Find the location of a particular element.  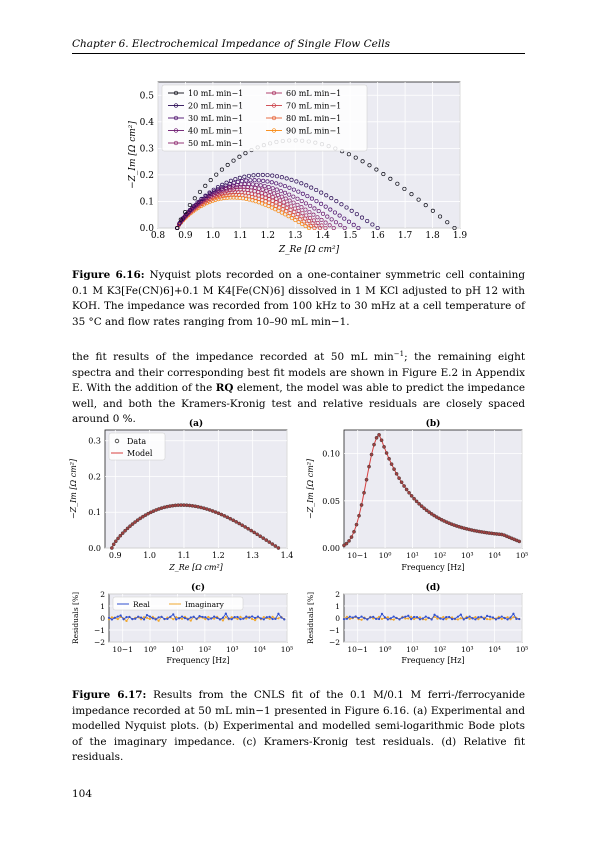

figure-label: Figure 6.17: is located at coordinates (109, 695).